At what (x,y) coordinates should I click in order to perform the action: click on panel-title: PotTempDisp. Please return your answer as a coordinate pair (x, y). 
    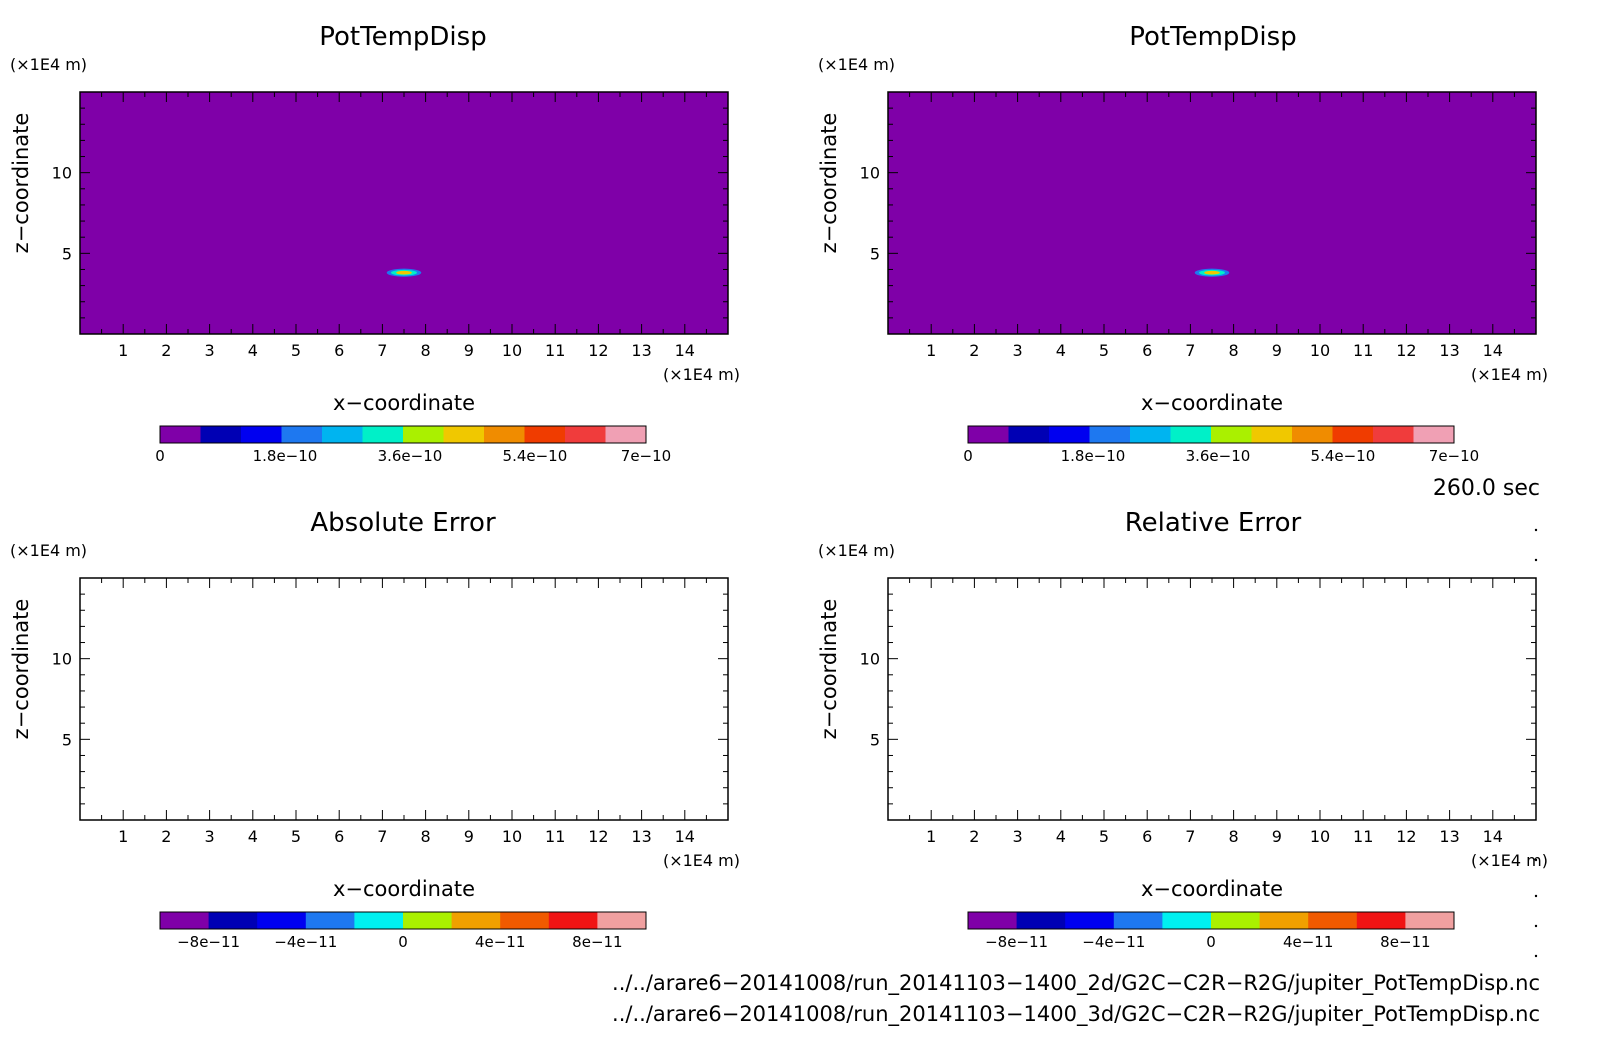
    Looking at the image, I should click on (1212, 37).